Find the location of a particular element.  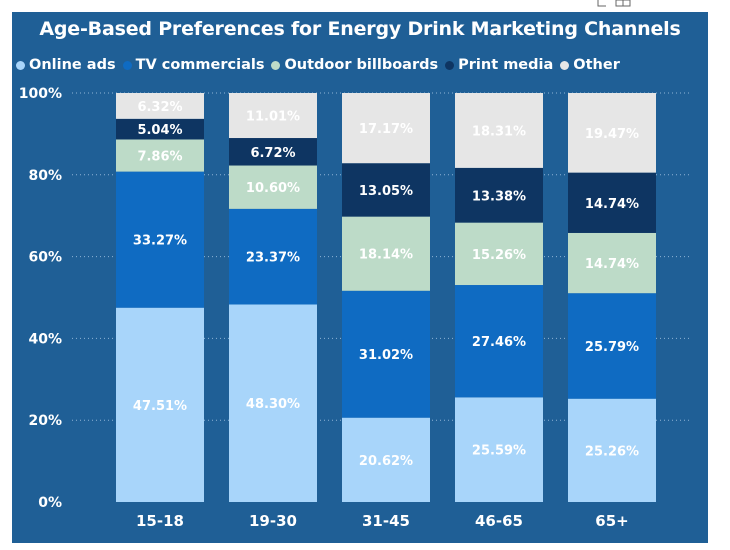

data-label: 15.26% is located at coordinates (499, 255).